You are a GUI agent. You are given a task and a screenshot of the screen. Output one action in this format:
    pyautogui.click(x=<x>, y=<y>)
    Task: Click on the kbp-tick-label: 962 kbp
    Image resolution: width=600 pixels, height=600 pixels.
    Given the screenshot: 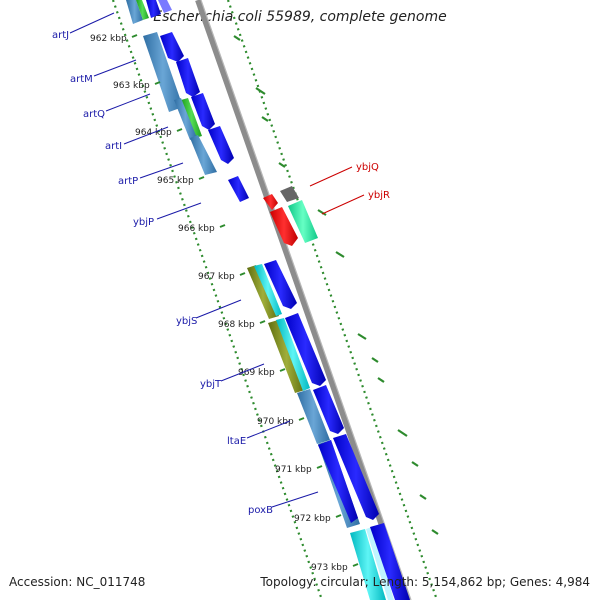 What is the action you would take?
    pyautogui.click(x=108, y=39)
    